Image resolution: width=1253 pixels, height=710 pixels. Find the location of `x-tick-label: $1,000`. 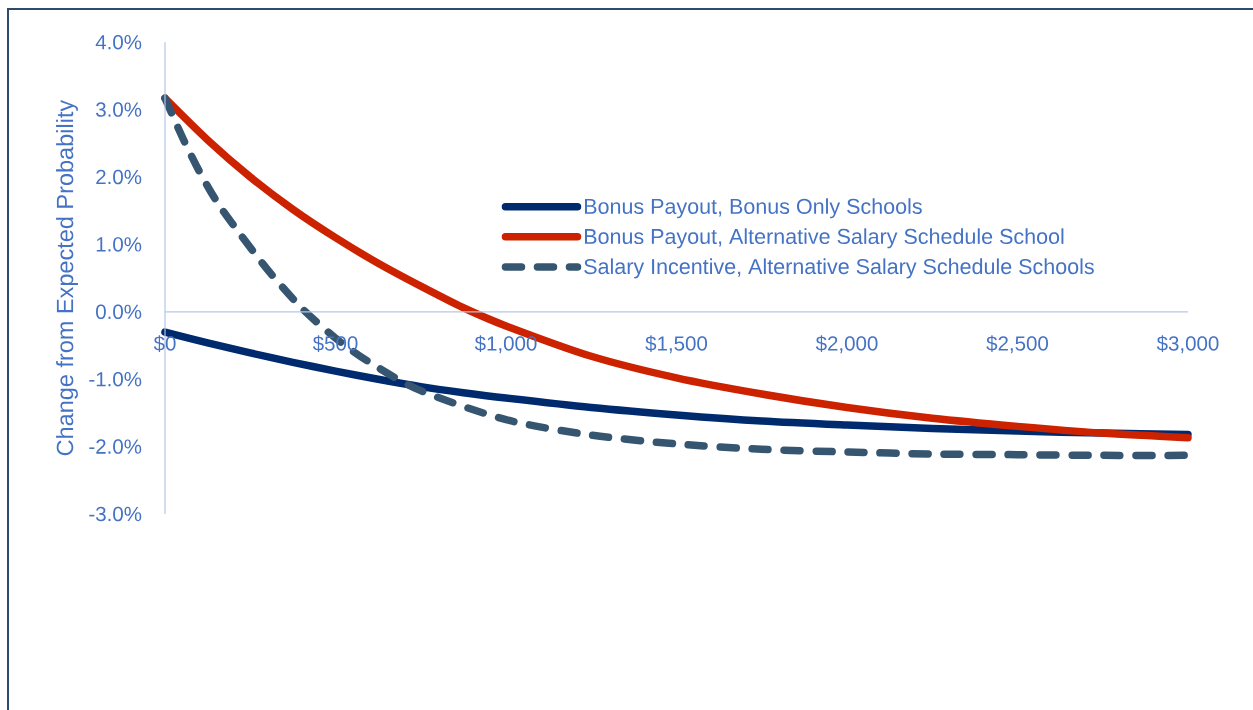

x-tick-label: $1,000 is located at coordinates (505, 344).